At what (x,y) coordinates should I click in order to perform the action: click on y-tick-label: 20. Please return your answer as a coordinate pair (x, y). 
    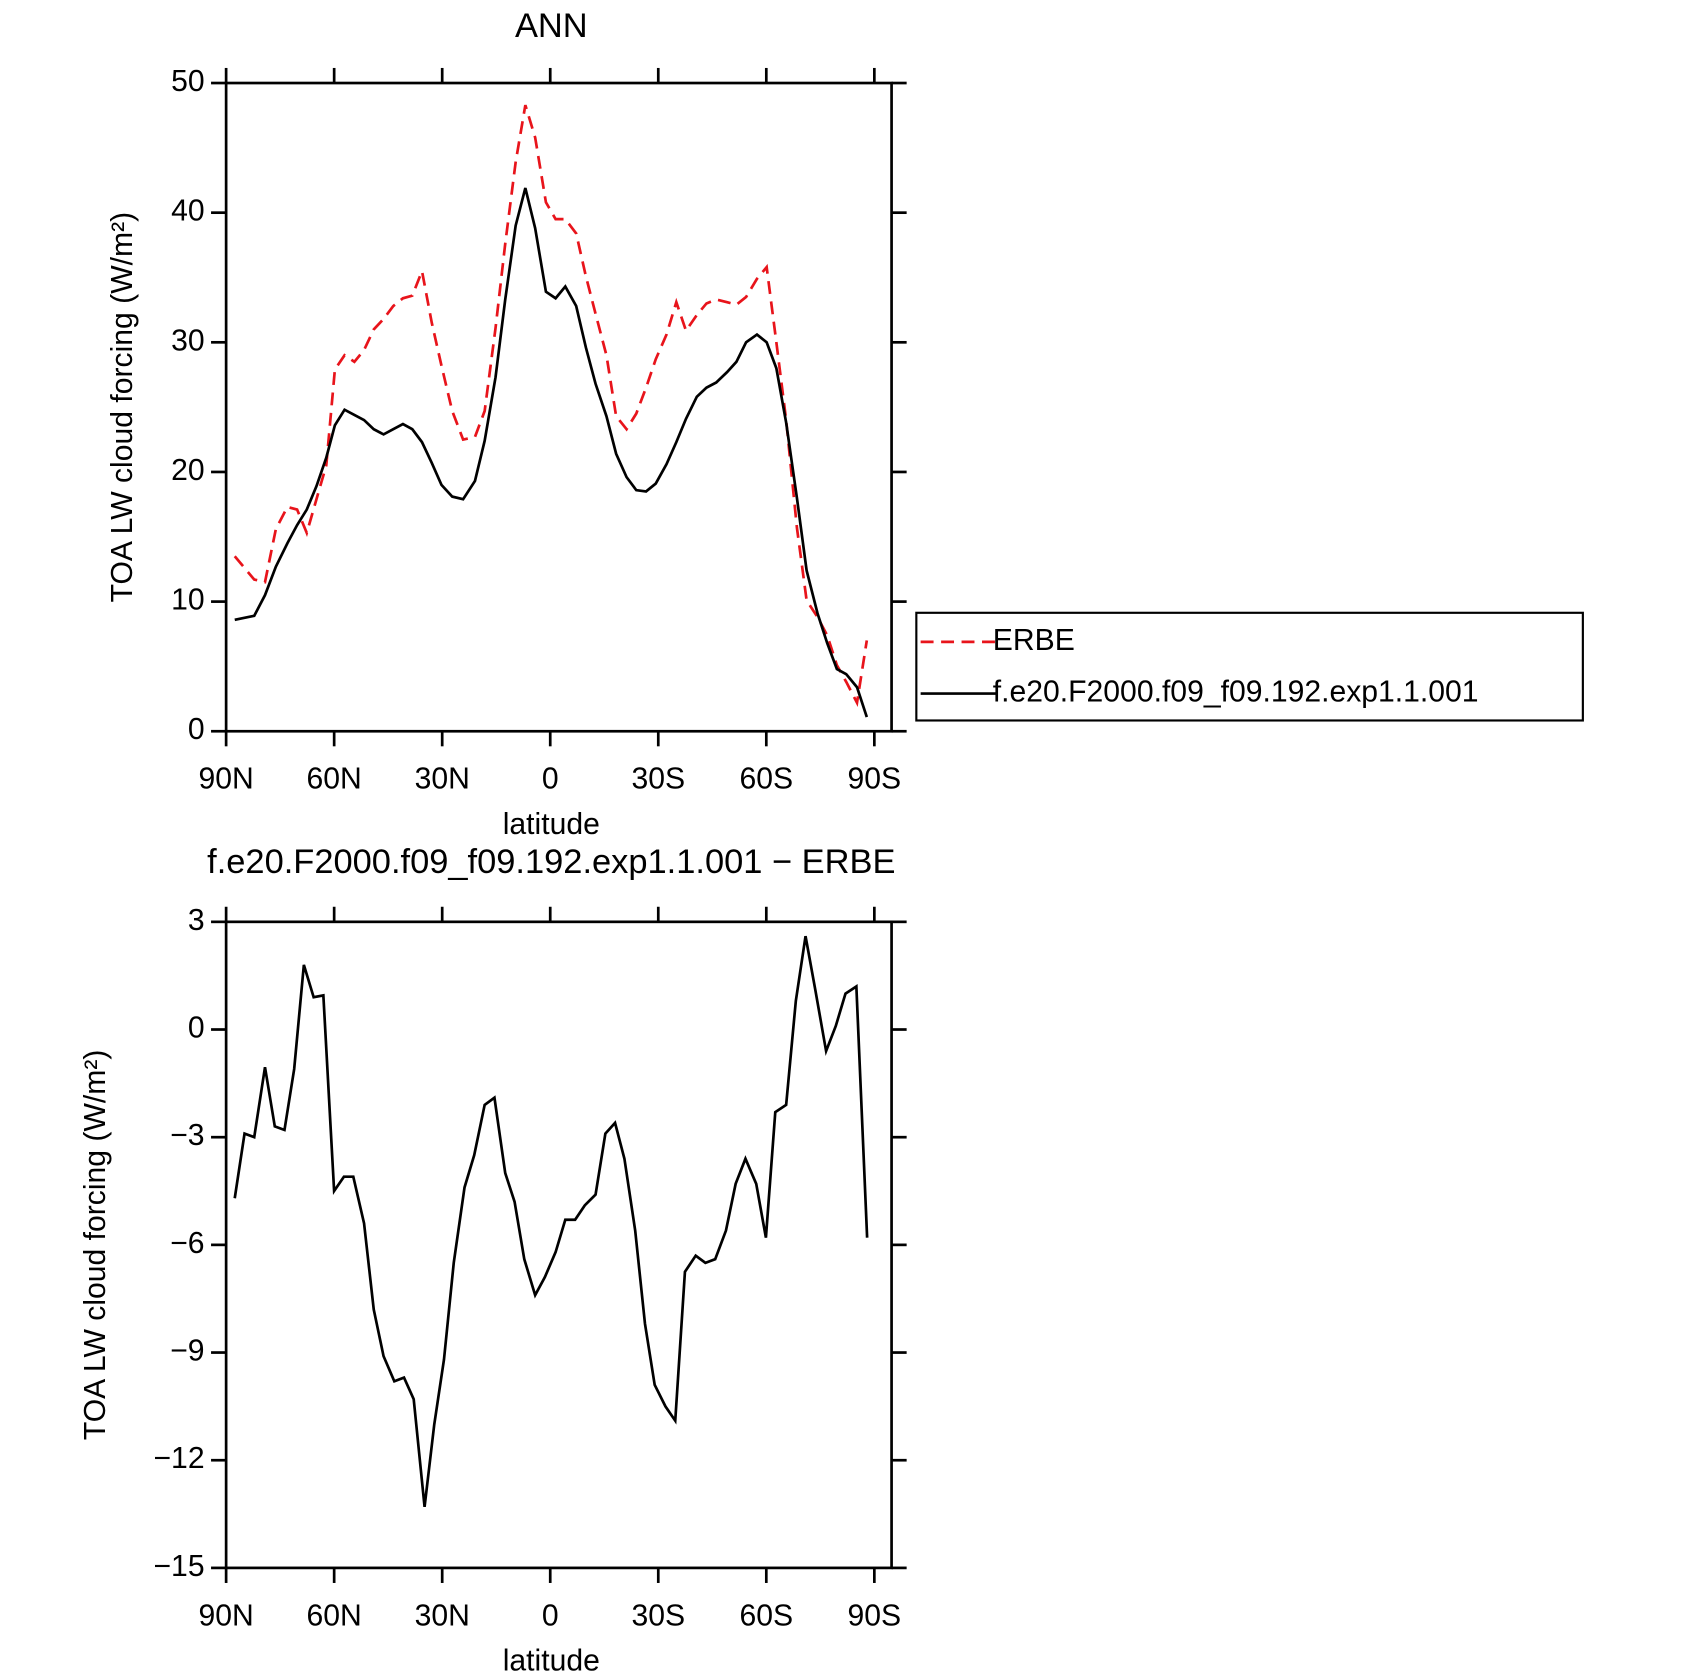
    Looking at the image, I should click on (188, 470).